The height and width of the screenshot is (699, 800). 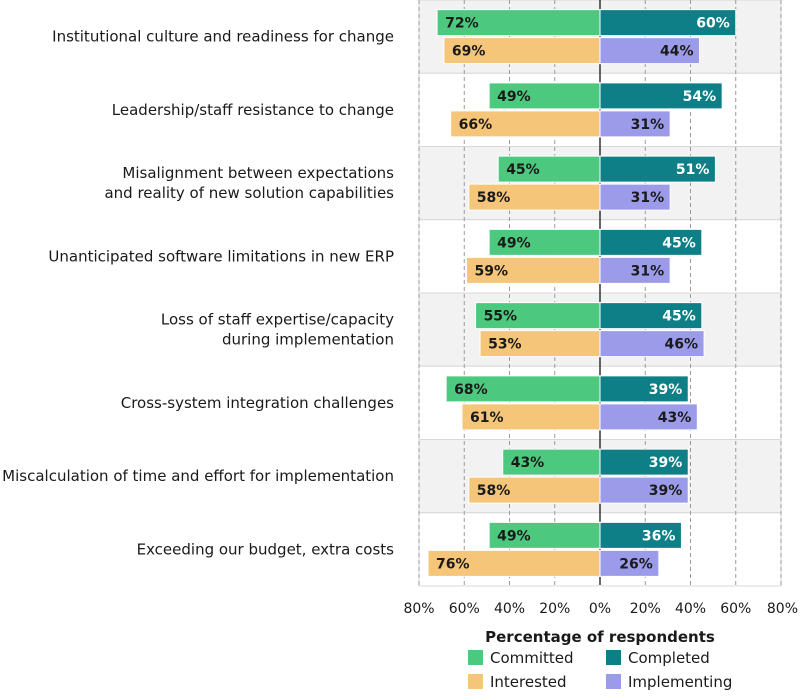 What do you see at coordinates (476, 125) in the screenshot?
I see `data-label-interested: 66%` at bounding box center [476, 125].